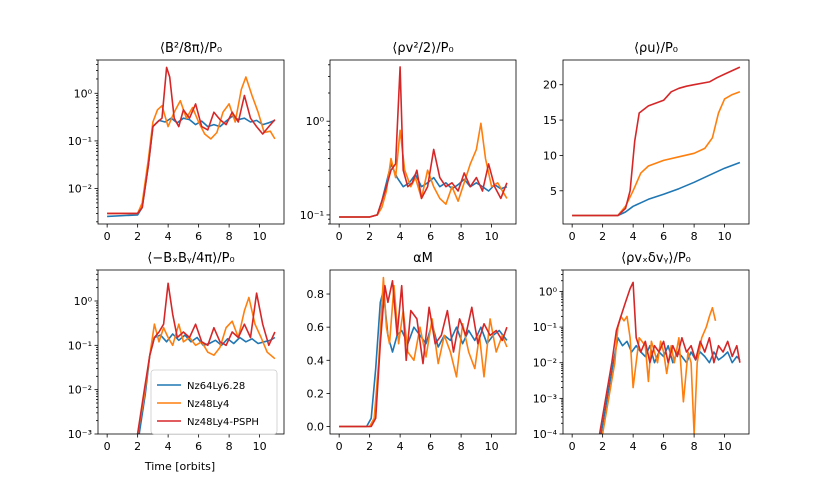 This screenshot has height=489, width=830. Describe the element at coordinates (260, 446) in the screenshot. I see `x-tick-label-maxwell-stress: 10` at that location.